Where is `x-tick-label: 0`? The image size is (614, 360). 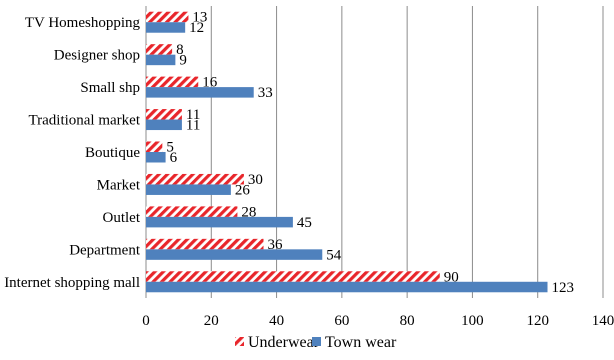
x-tick-label: 0 is located at coordinates (146, 321).